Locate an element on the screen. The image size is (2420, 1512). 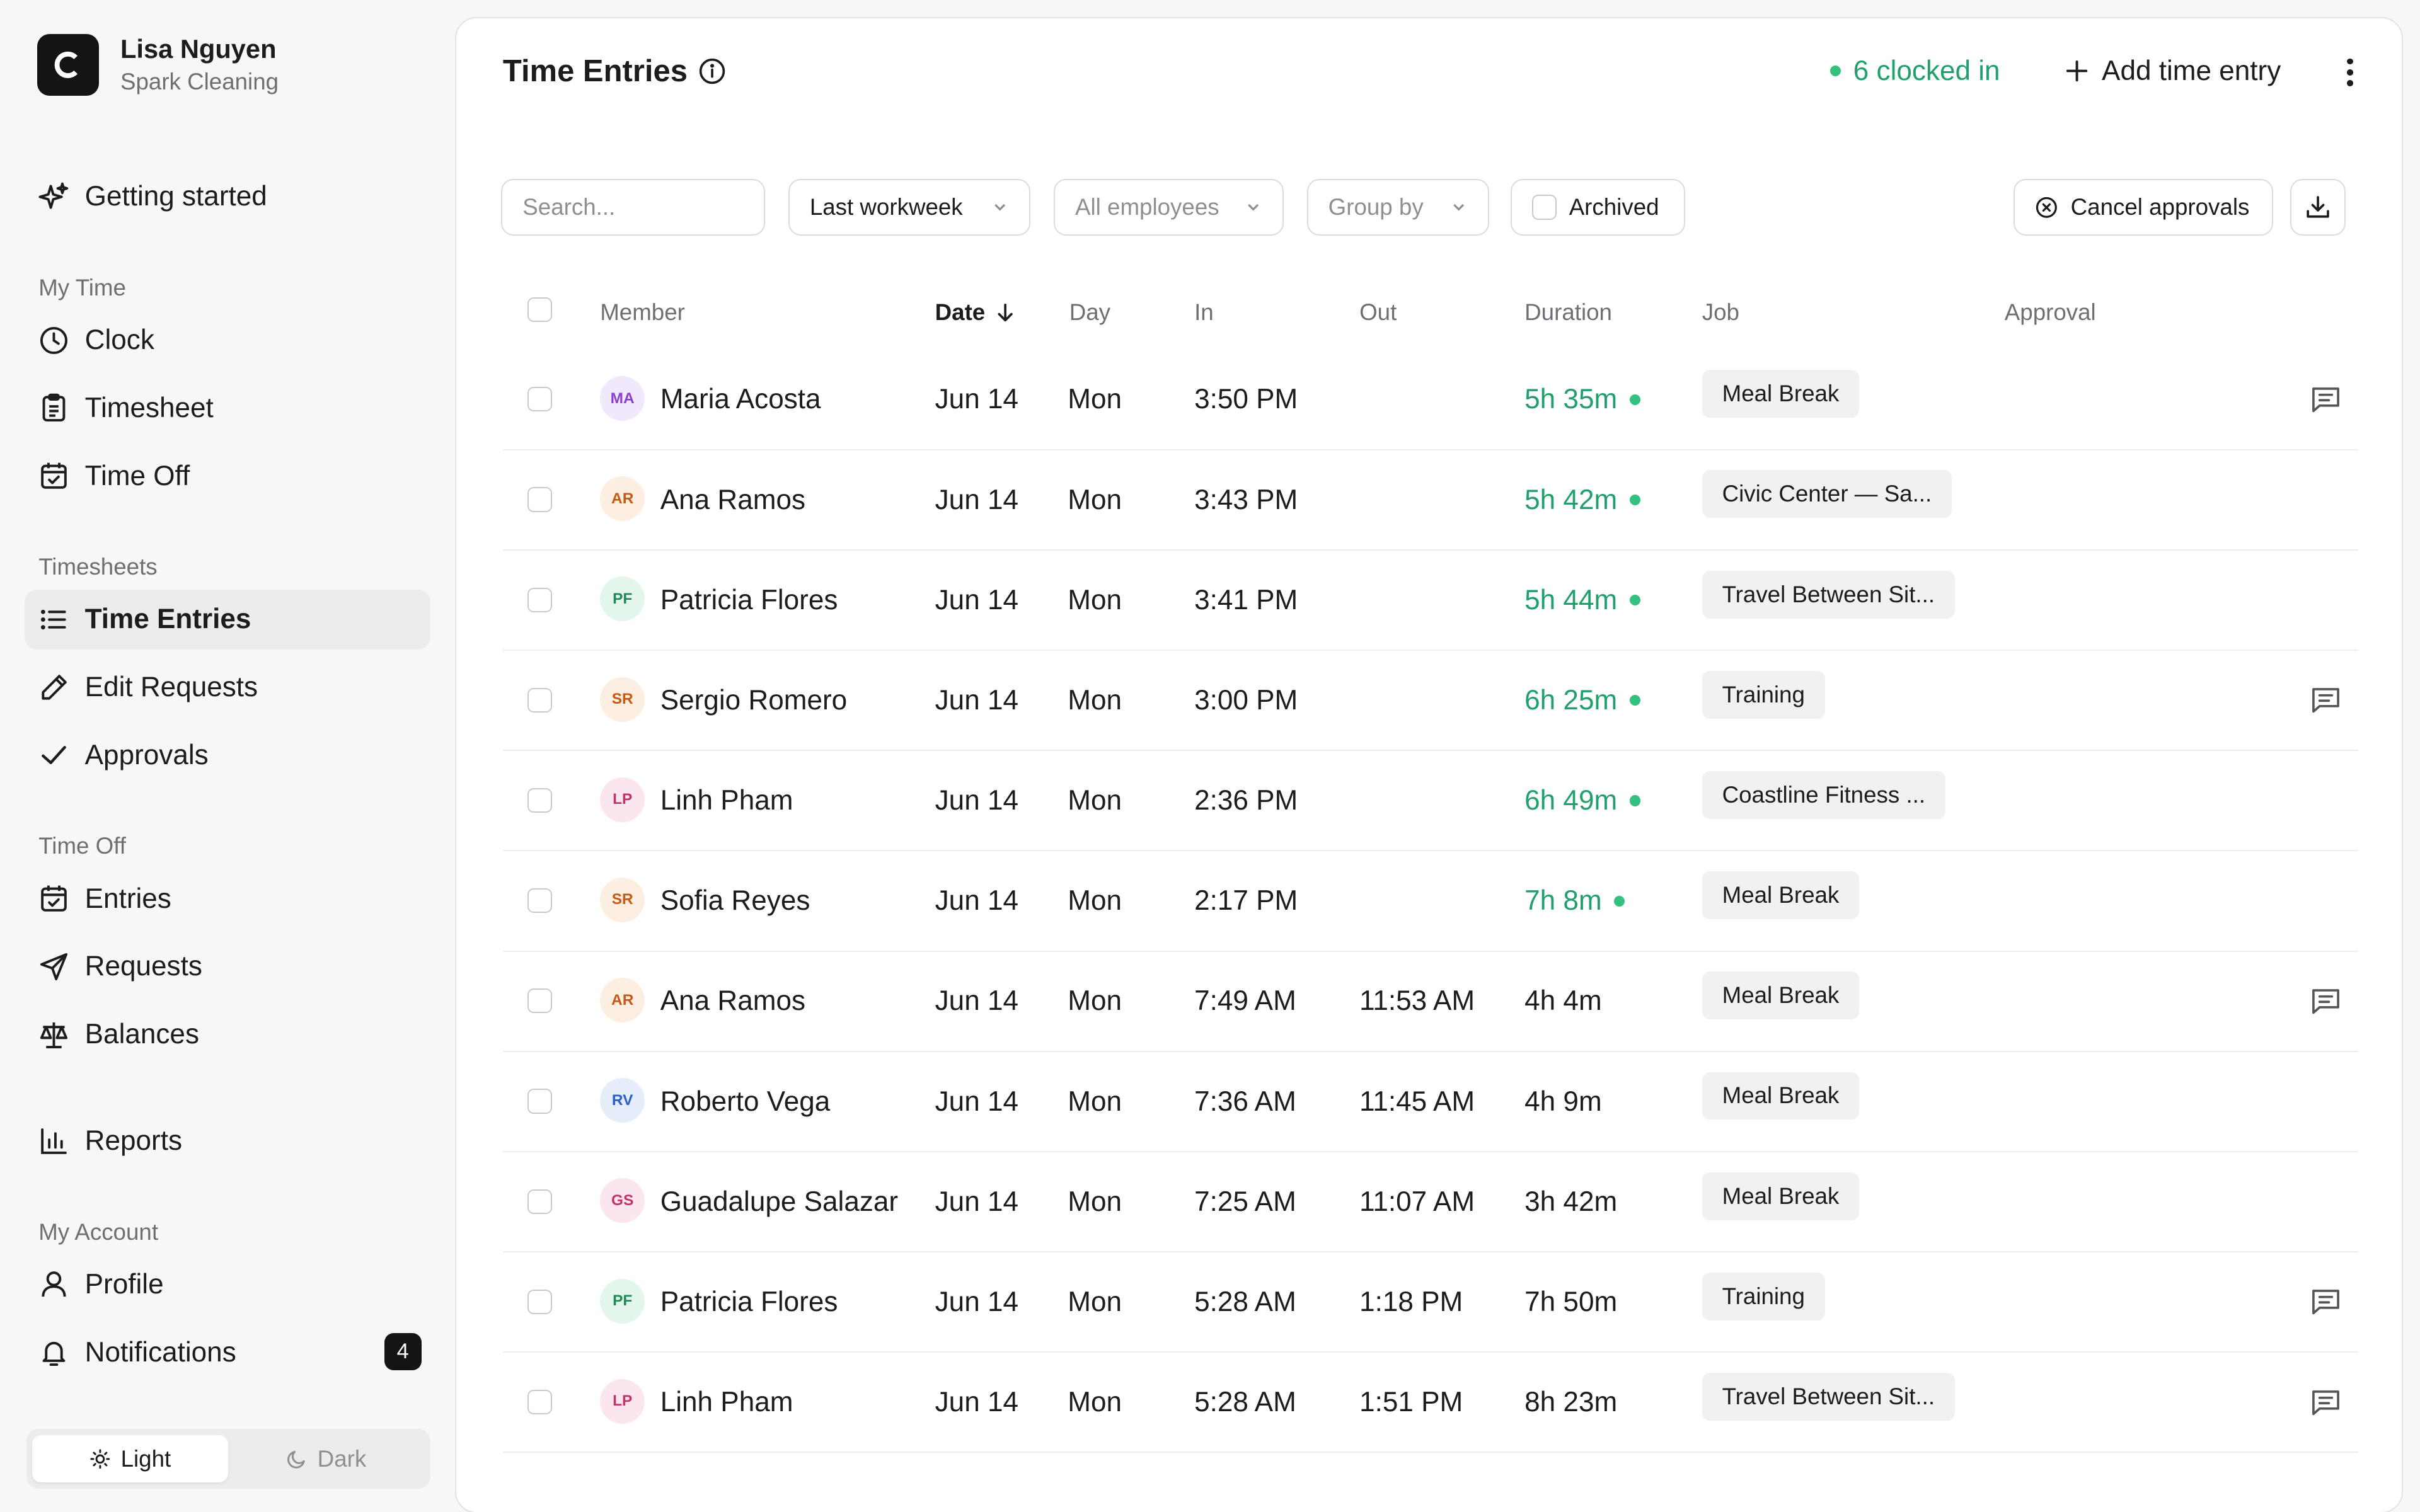
theme-dark-button: Dark is located at coordinates (326, 1459).